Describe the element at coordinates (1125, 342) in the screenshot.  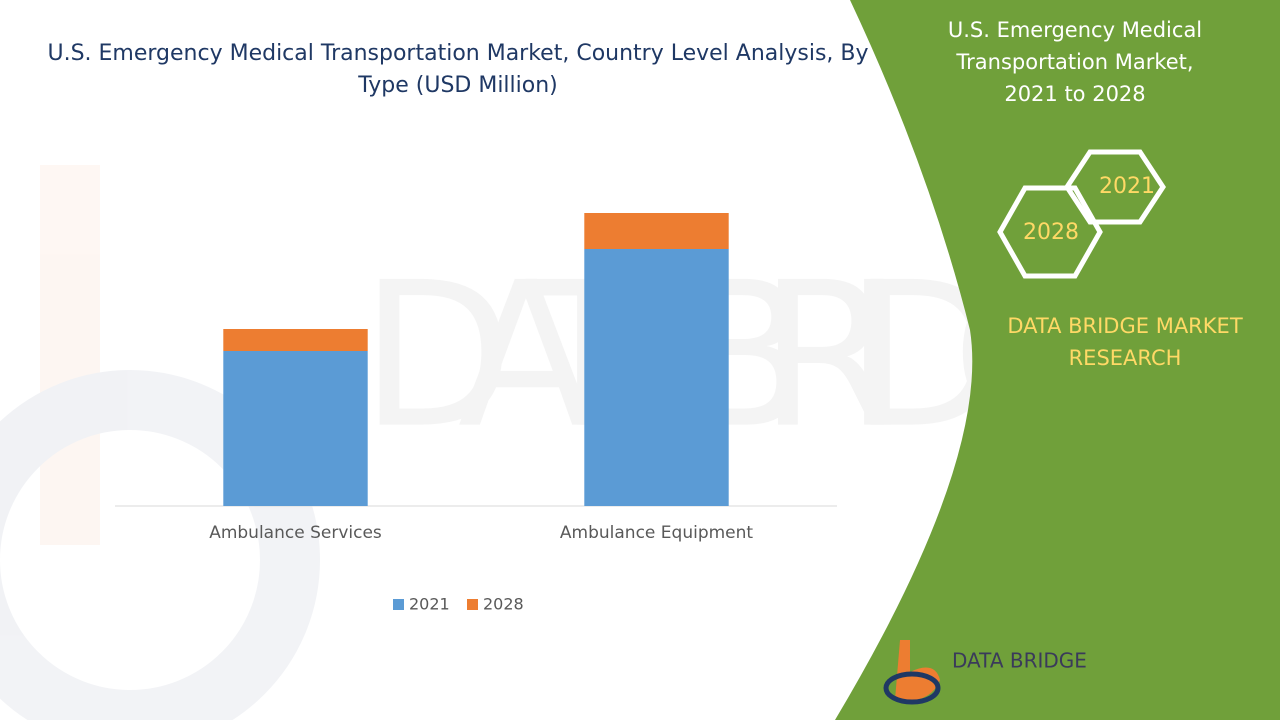
I see `brand: DATA BRIDGE MARKET RESEARCH` at that location.